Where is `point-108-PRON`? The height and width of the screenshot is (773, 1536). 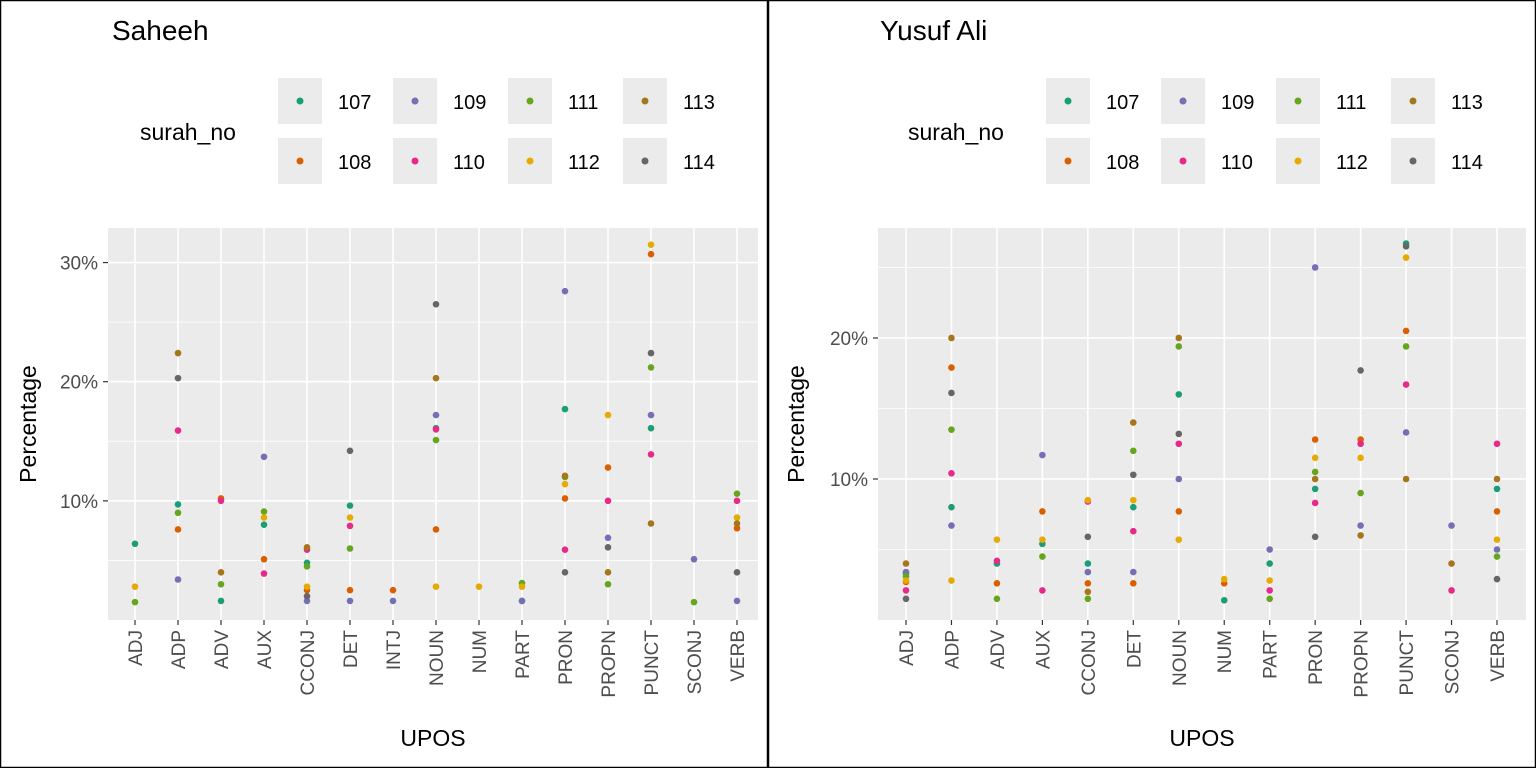
point-108-PRON is located at coordinates (565, 498).